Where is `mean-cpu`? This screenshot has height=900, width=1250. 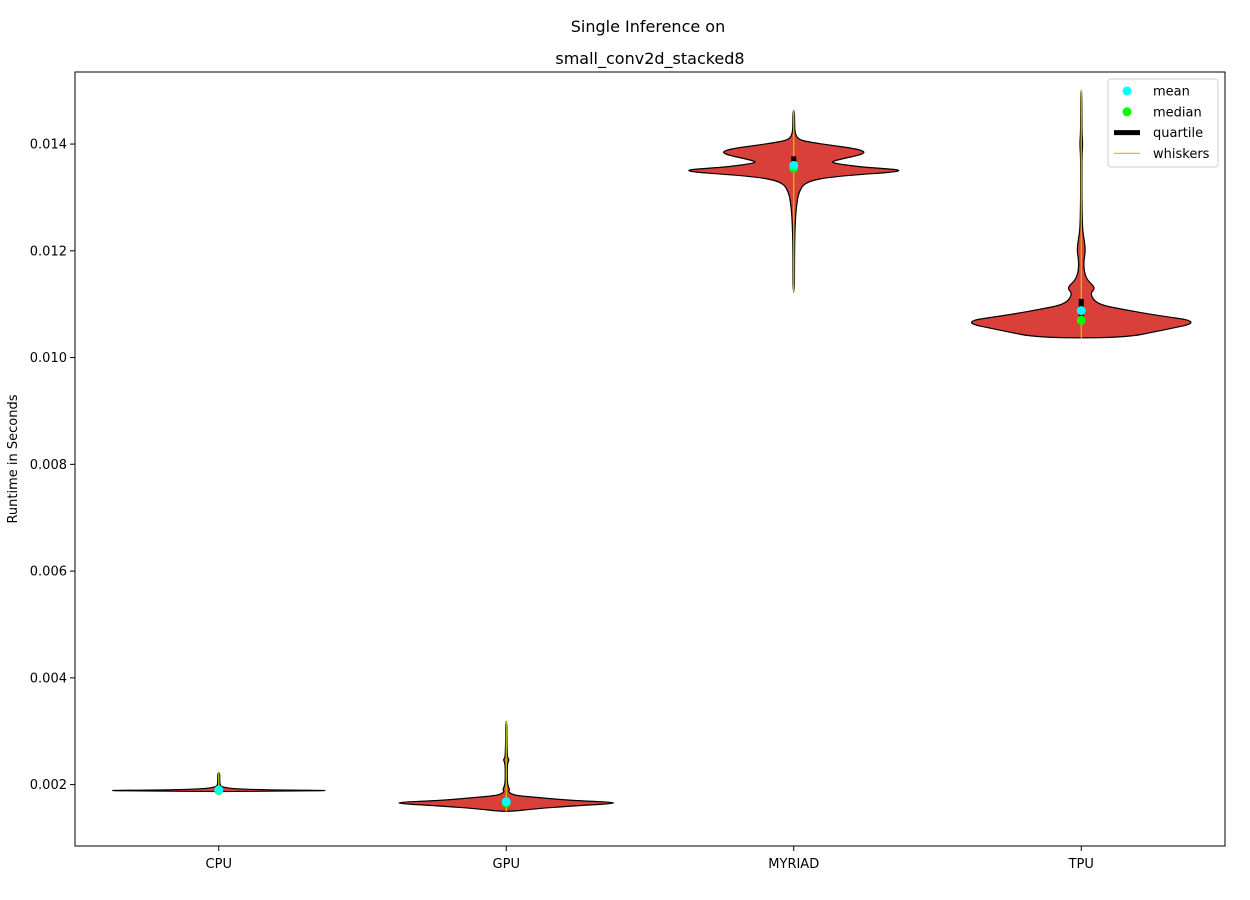 mean-cpu is located at coordinates (219, 790).